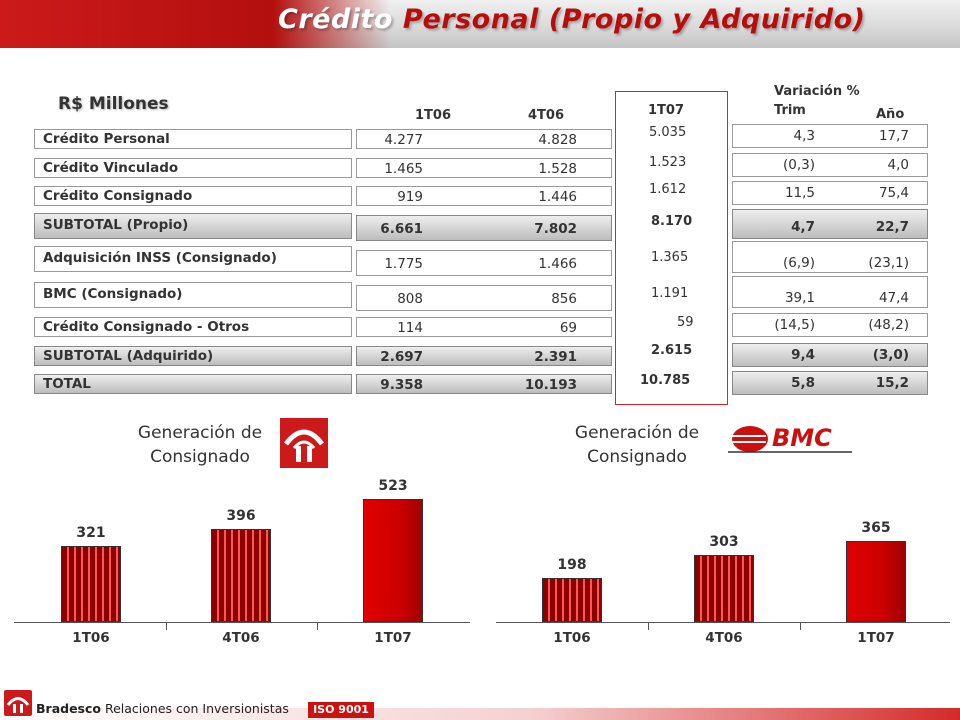 This screenshot has height=720, width=960. What do you see at coordinates (724, 542) in the screenshot?
I see `bar-value-label: 303` at bounding box center [724, 542].